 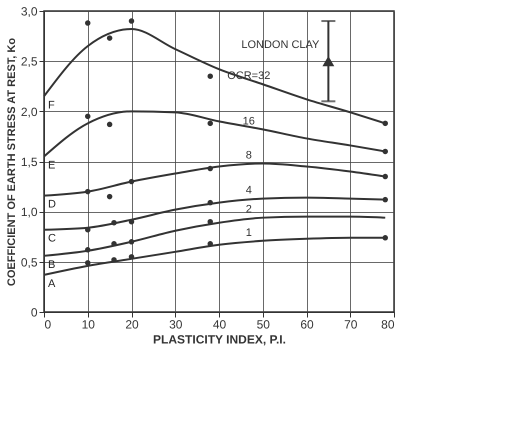 What do you see at coordinates (12, 162) in the screenshot?
I see `y-axis-title: COEFFICIENT OF EARTH STRESS AT REST, Ko` at bounding box center [12, 162].